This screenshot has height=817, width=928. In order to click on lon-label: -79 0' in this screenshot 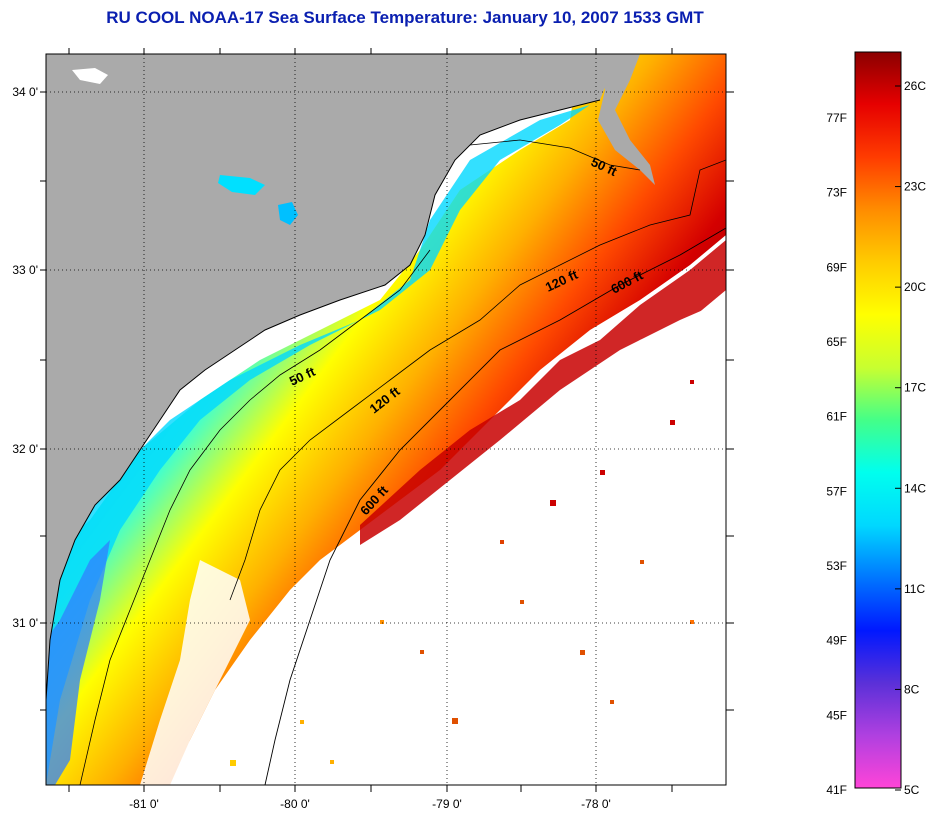, I will do `click(447, 804)`.